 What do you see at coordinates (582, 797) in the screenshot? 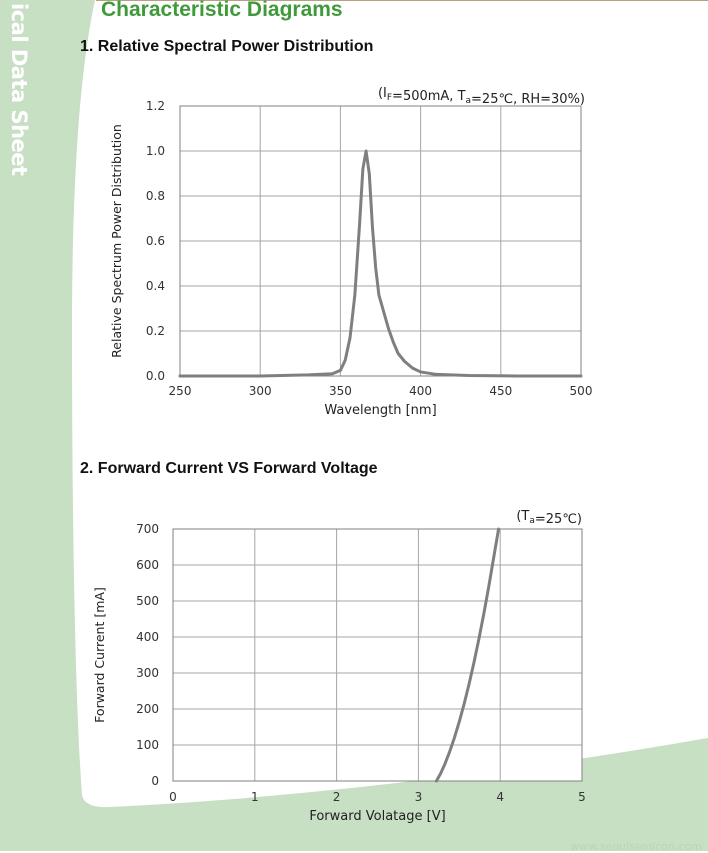
I see `x-tick-label: 5` at bounding box center [582, 797].